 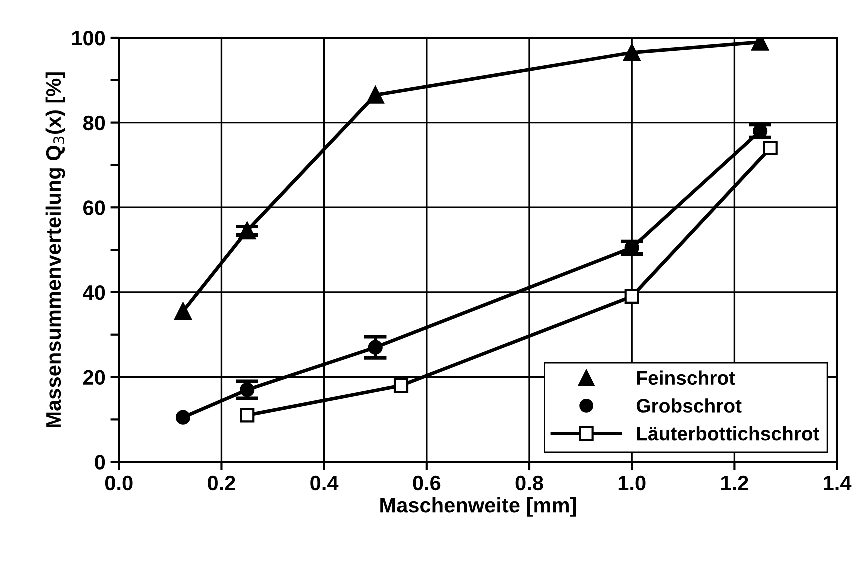 I want to click on y-tick-label: 0, so click(x=100, y=462).